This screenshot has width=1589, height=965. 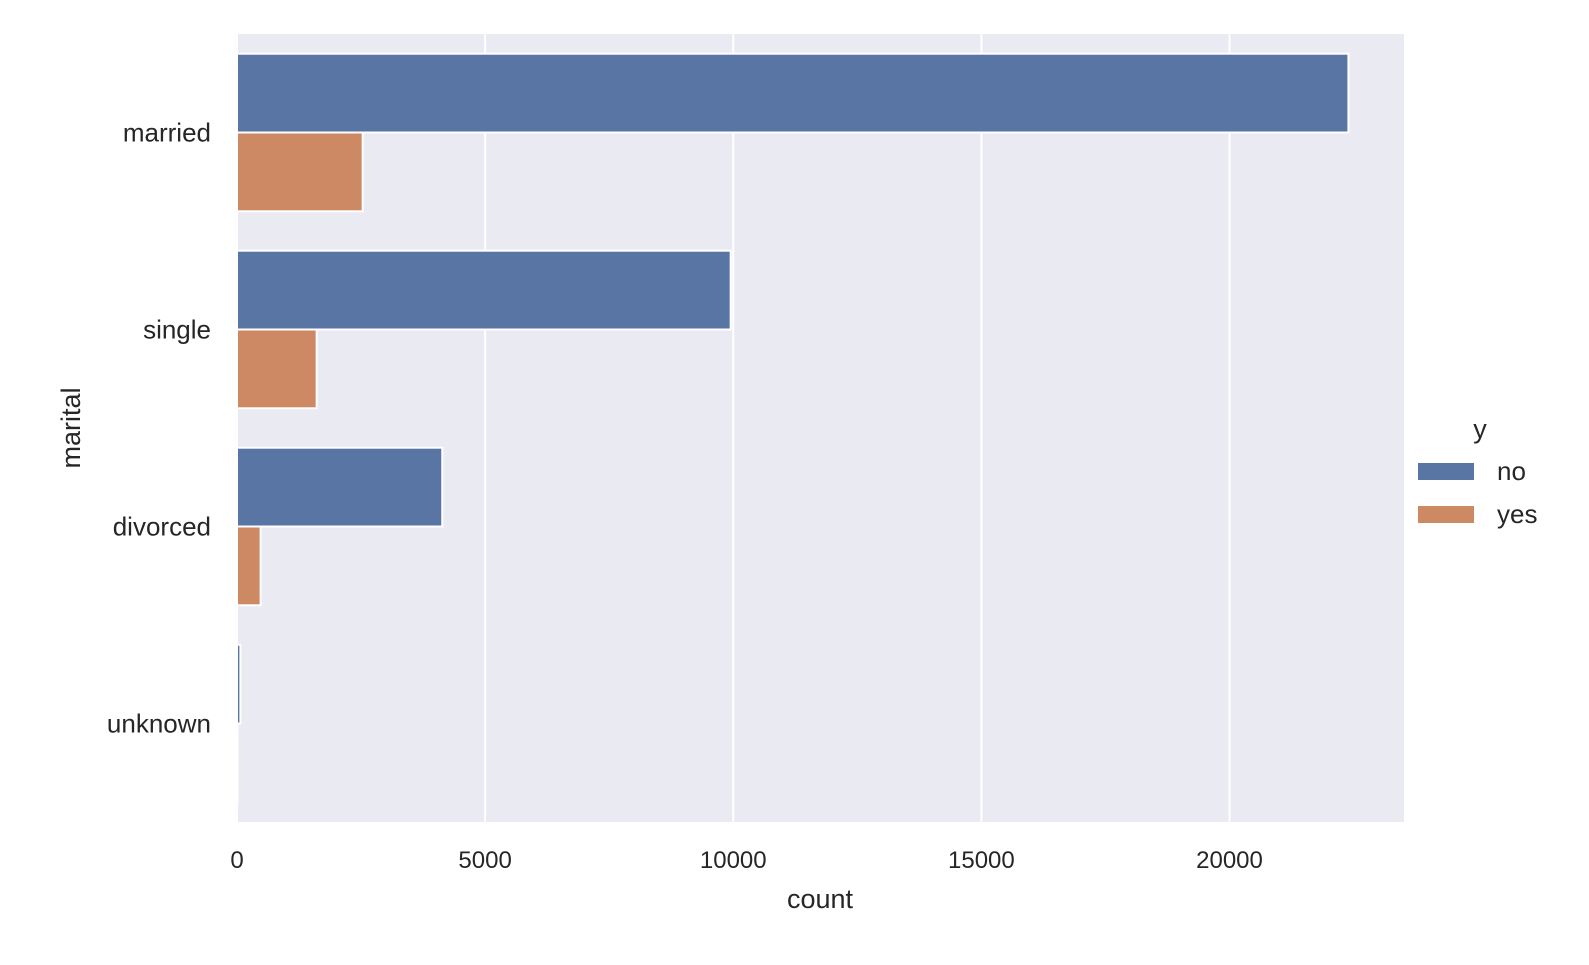 I want to click on y-tick-label: married, so click(x=167, y=133).